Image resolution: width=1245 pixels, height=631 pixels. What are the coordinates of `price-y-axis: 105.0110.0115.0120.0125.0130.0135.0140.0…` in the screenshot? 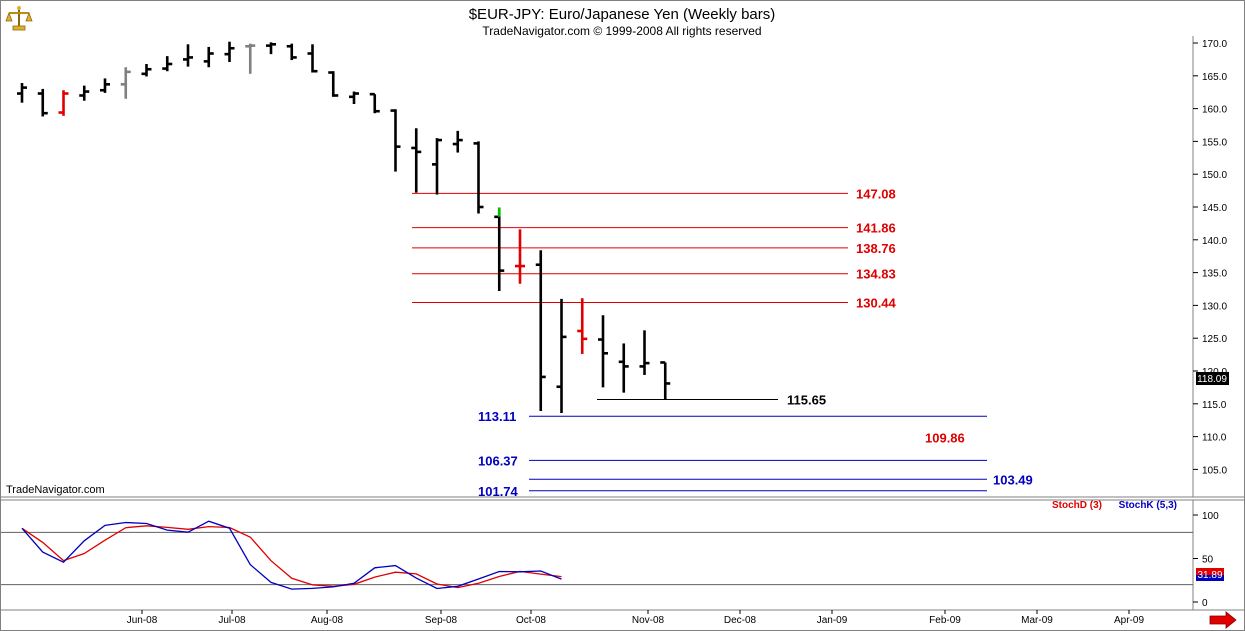 It's located at (1210, 257).